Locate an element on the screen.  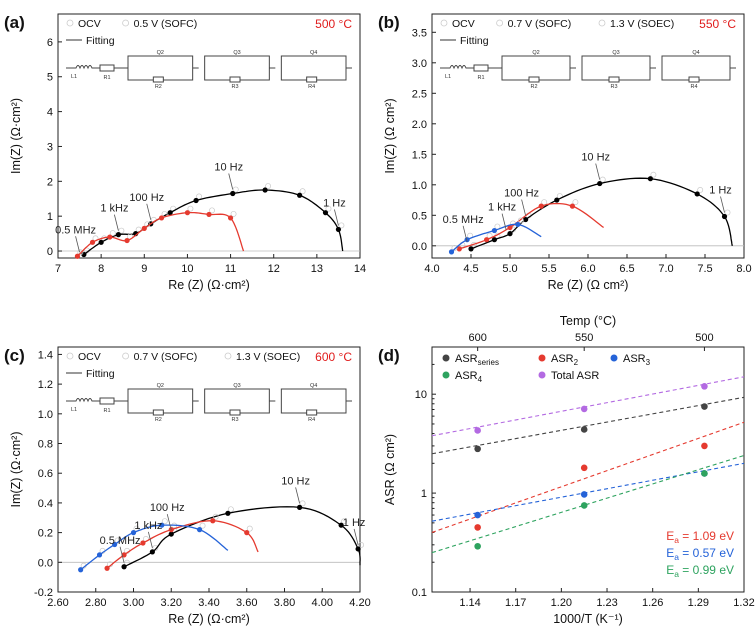
series-1.3 is located at coordinates (495, 236).